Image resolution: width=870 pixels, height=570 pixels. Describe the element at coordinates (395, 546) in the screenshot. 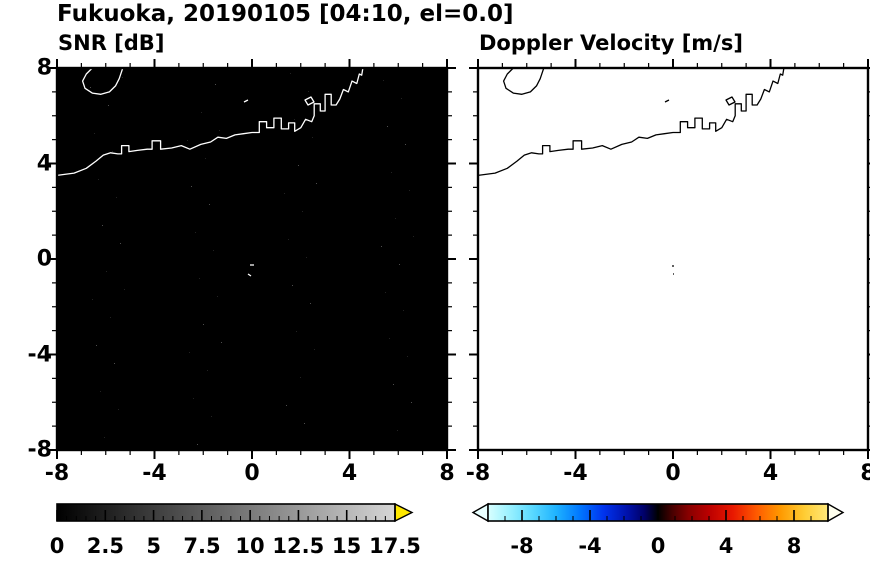

I see `tick-label: 17.5` at that location.